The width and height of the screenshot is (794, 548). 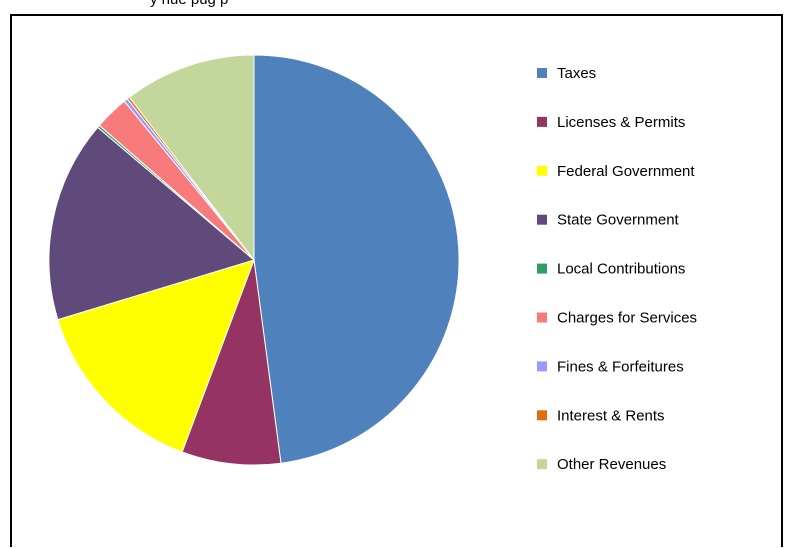 I want to click on legend-swatch-licenses-permits, so click(x=542, y=121).